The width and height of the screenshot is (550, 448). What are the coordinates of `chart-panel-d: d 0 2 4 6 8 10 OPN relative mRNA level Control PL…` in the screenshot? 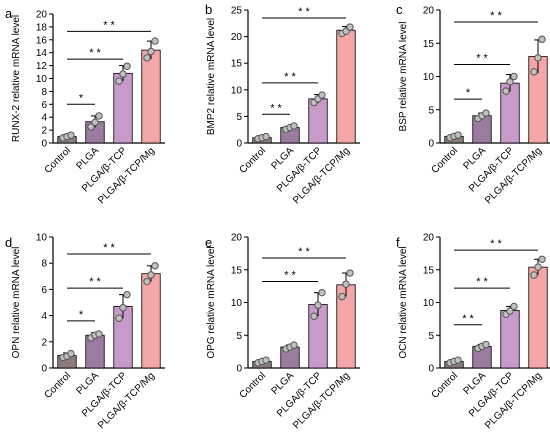 It's located at (85, 332).